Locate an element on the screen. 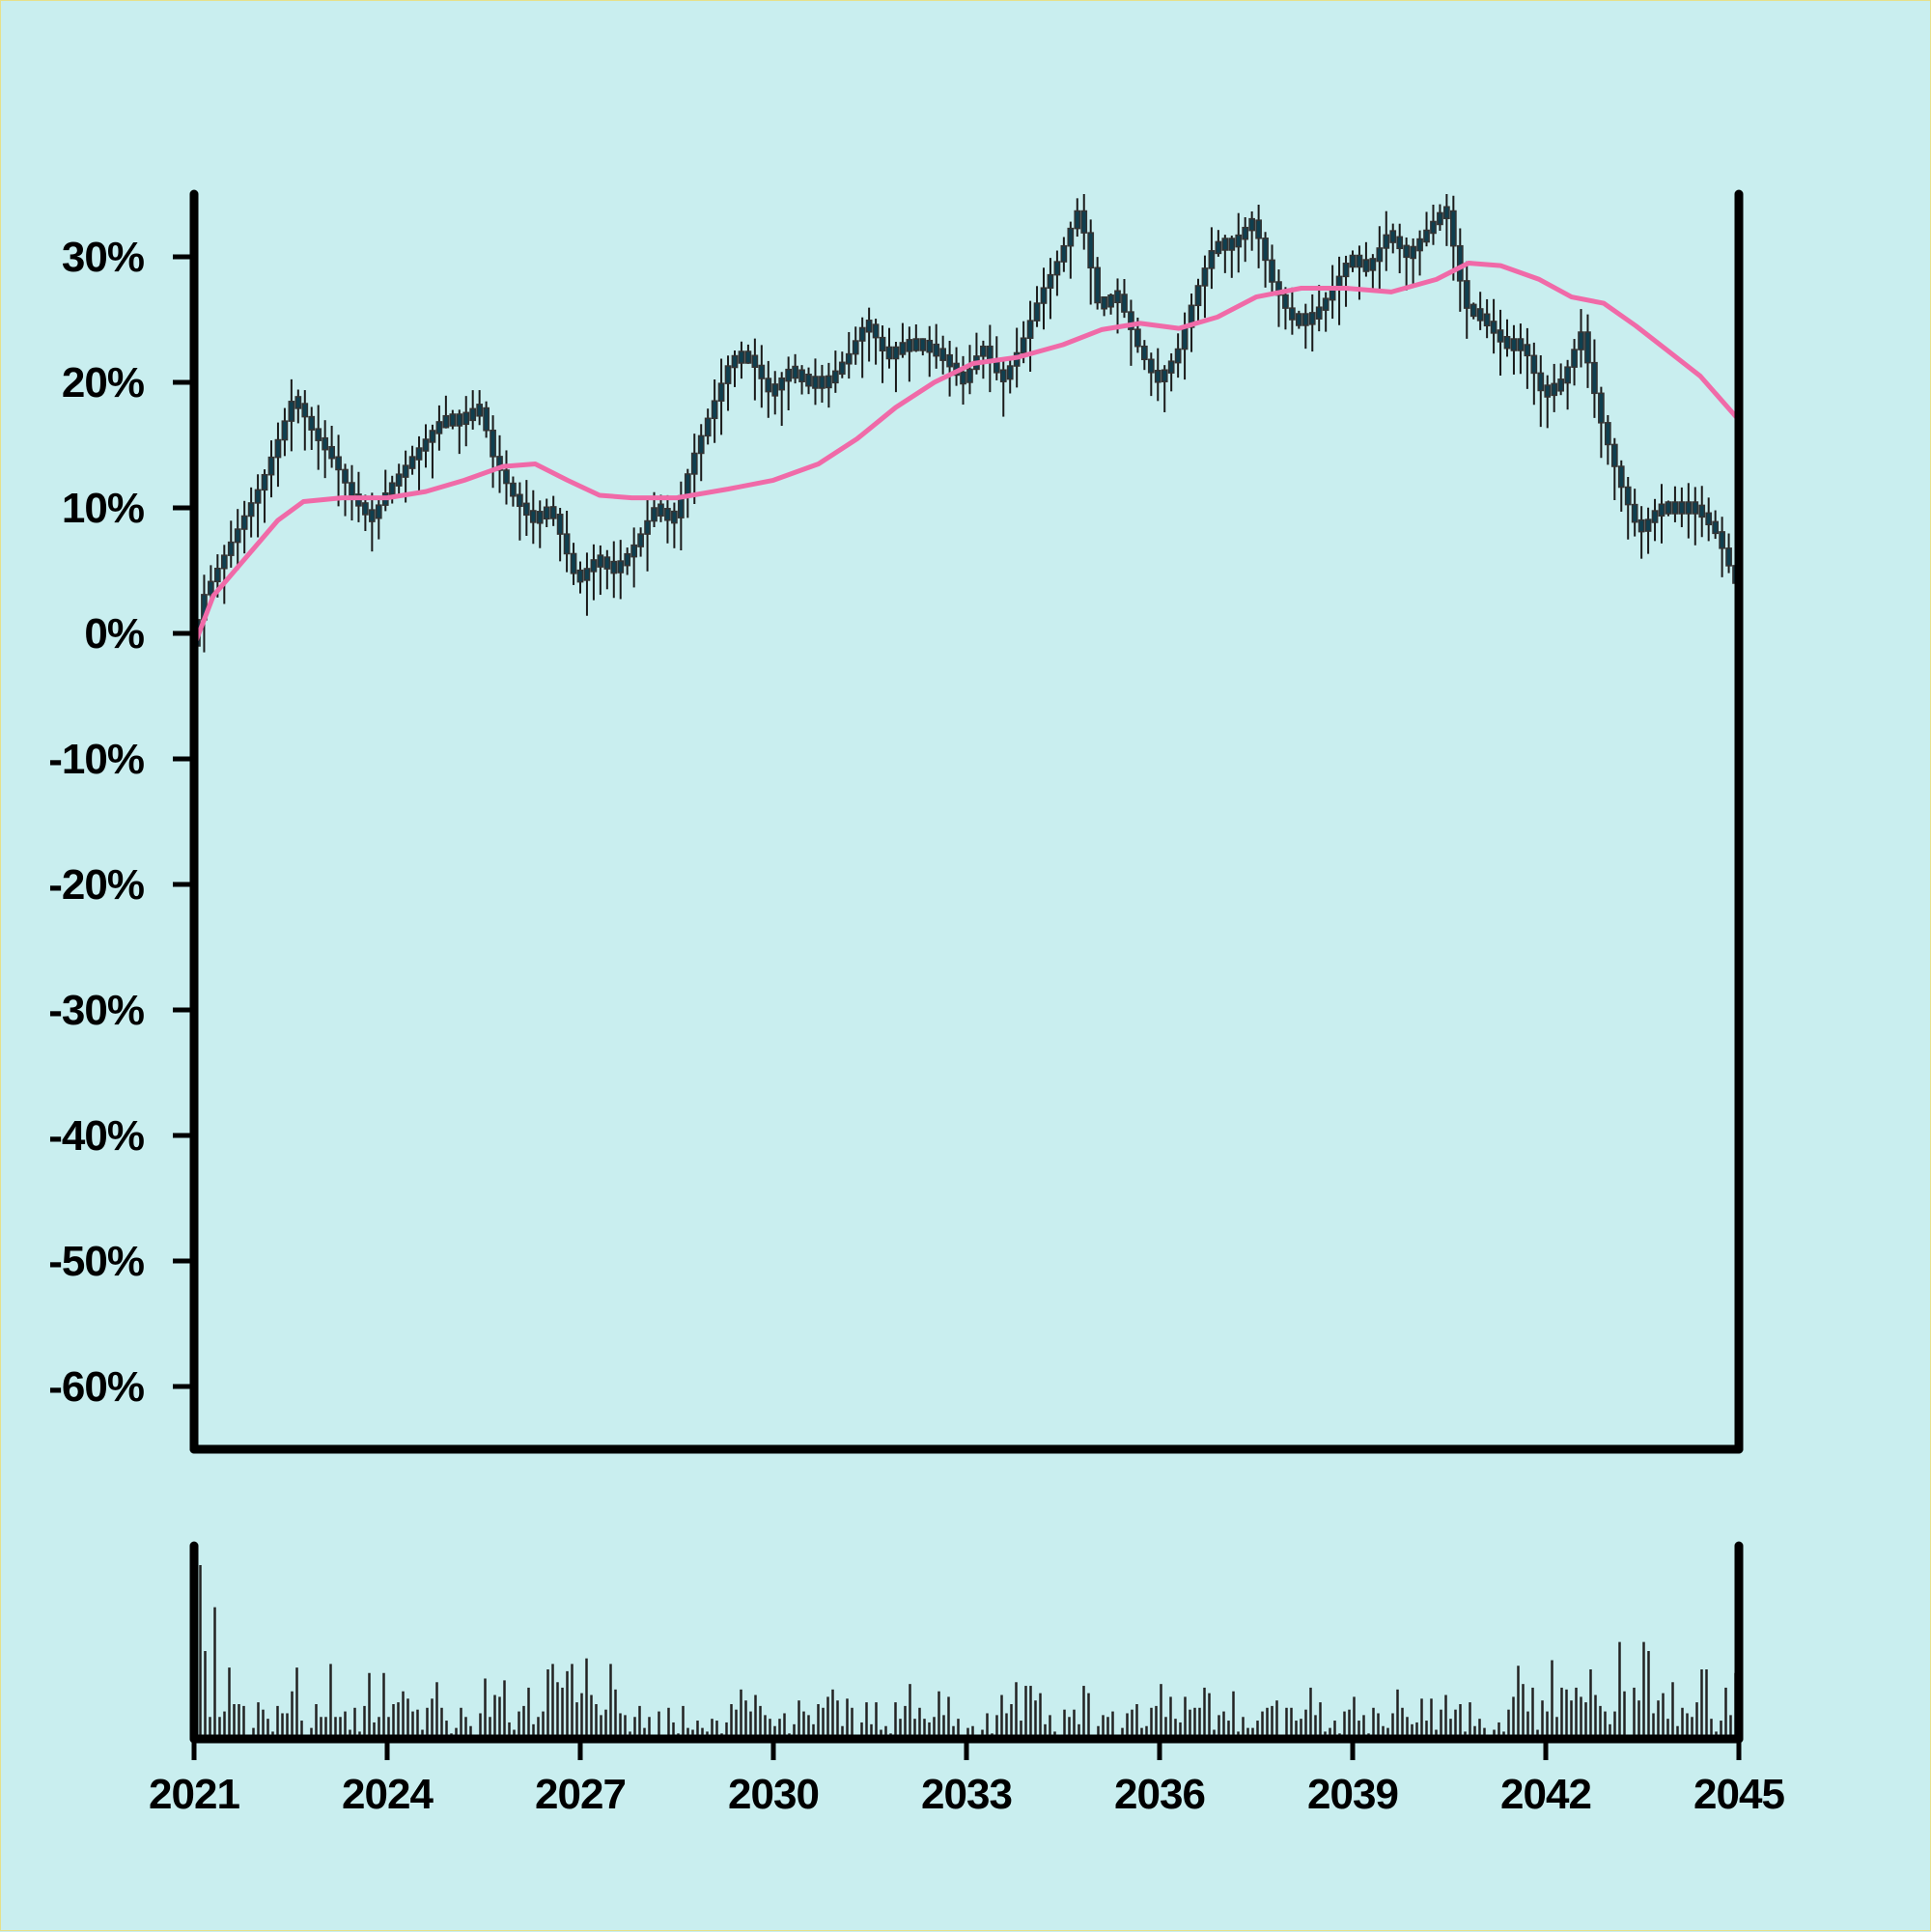  volume-bars is located at coordinates (970, 1652).